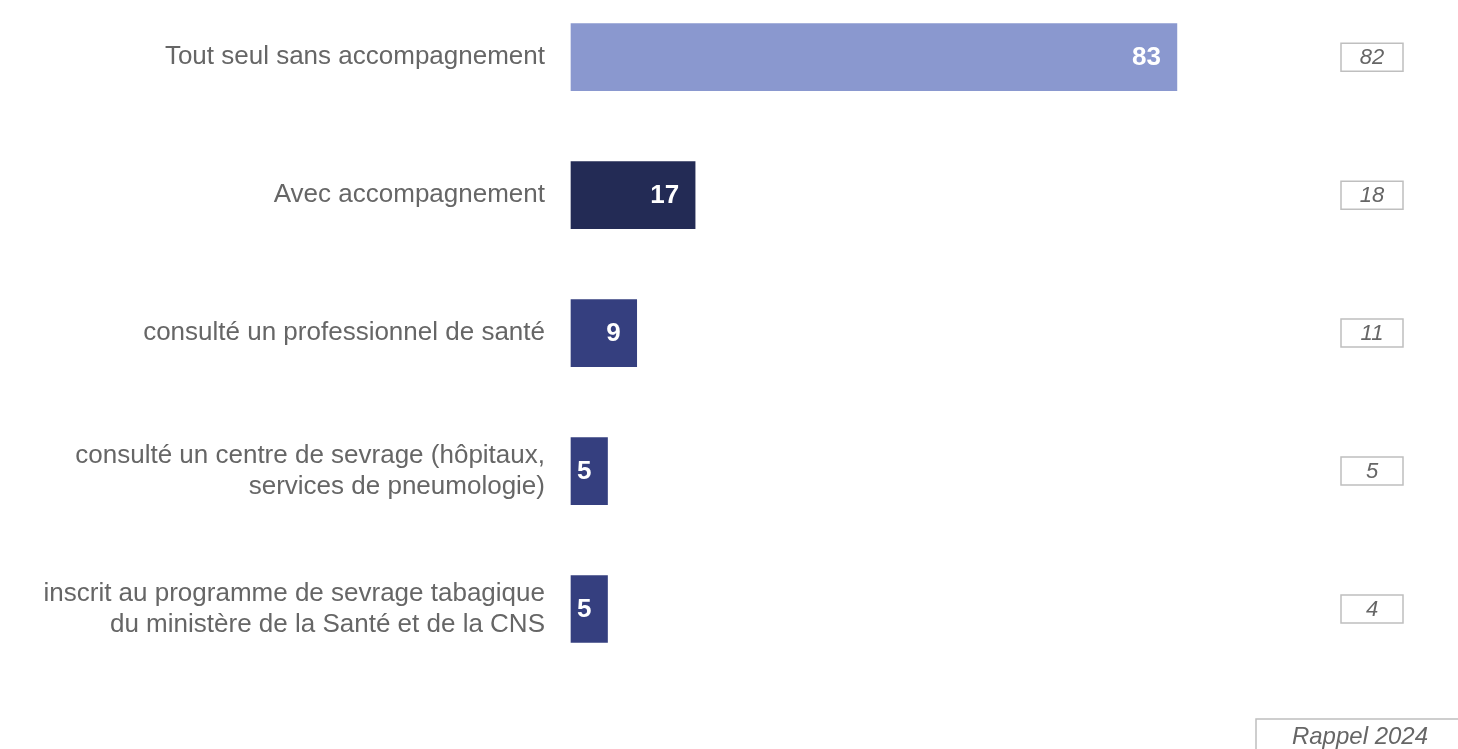 The width and height of the screenshot is (1458, 749). I want to click on data-label: 17, so click(665, 194).